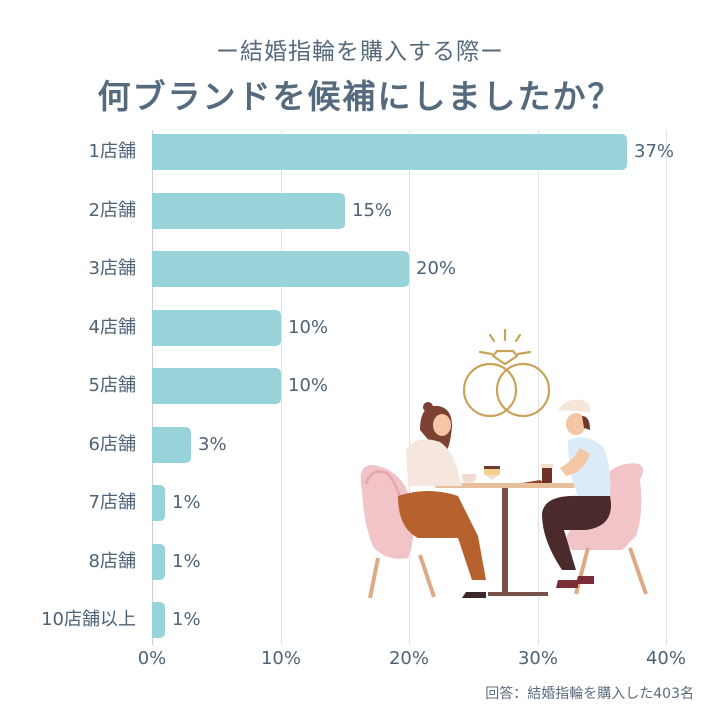  What do you see at coordinates (88, 619) in the screenshot?
I see `category-label: 10店舗以上` at bounding box center [88, 619].